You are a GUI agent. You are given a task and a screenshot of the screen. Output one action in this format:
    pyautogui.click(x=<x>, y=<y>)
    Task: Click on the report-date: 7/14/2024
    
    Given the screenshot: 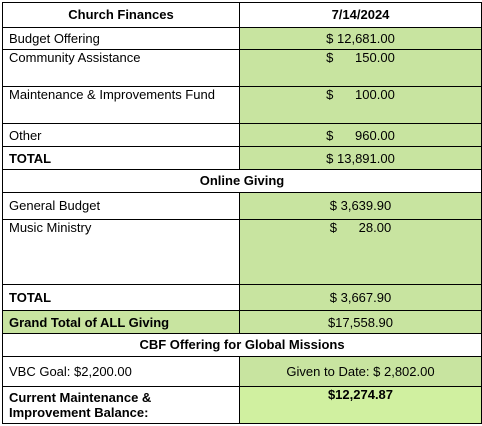 What is the action you would take?
    pyautogui.click(x=360, y=15)
    